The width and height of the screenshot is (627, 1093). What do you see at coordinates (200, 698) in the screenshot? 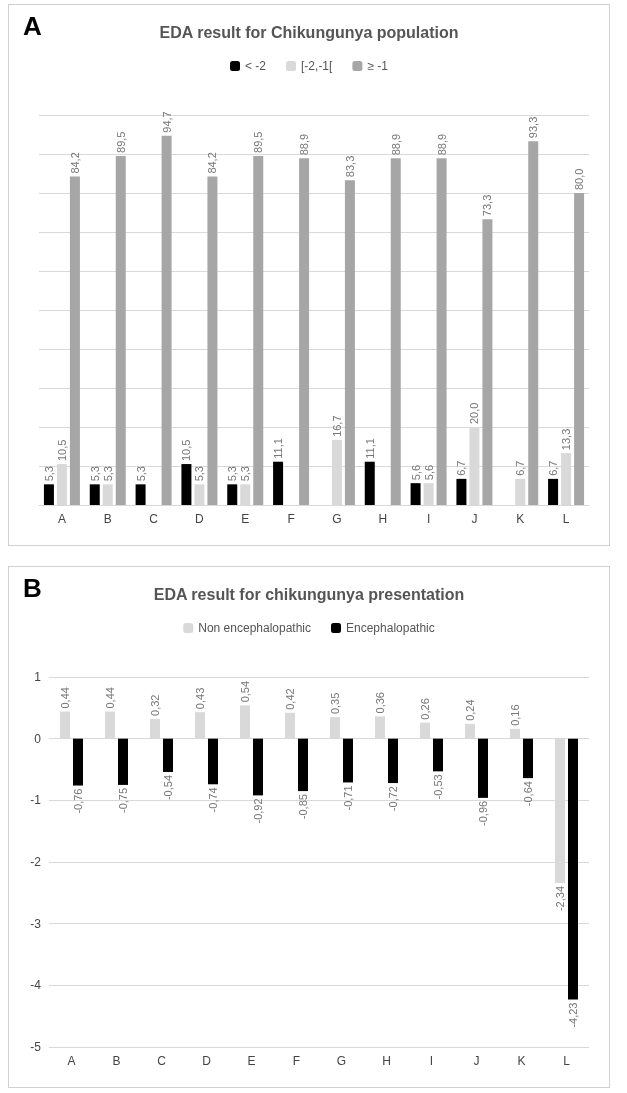
I see `data-label: 0,43` at bounding box center [200, 698].